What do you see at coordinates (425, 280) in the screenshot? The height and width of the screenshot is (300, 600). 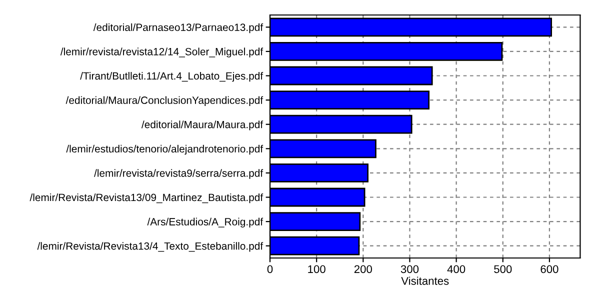 I see `x-axis-title: Visitantes` at bounding box center [425, 280].